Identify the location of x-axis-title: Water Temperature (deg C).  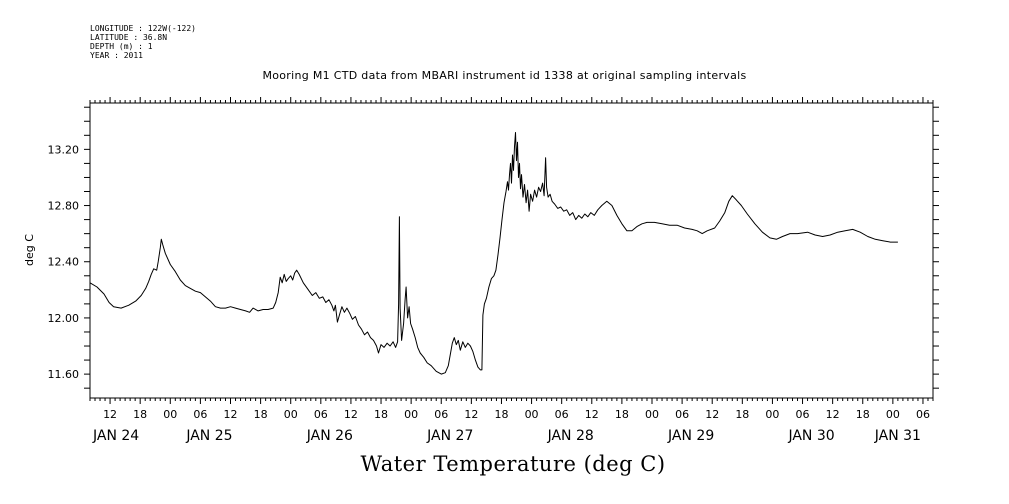
(513, 464).